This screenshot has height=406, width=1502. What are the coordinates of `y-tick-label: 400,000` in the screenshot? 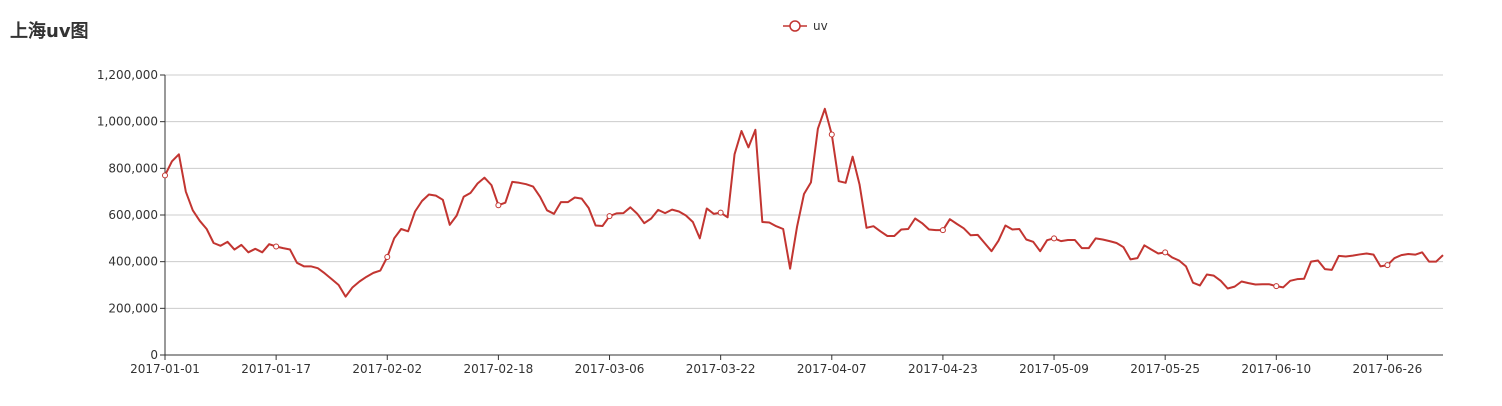 It's located at (133, 262).